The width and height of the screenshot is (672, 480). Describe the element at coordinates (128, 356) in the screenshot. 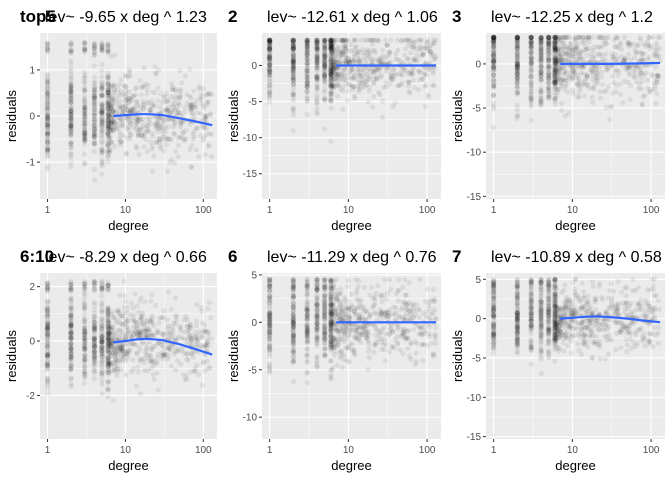

I see `panel-background` at that location.